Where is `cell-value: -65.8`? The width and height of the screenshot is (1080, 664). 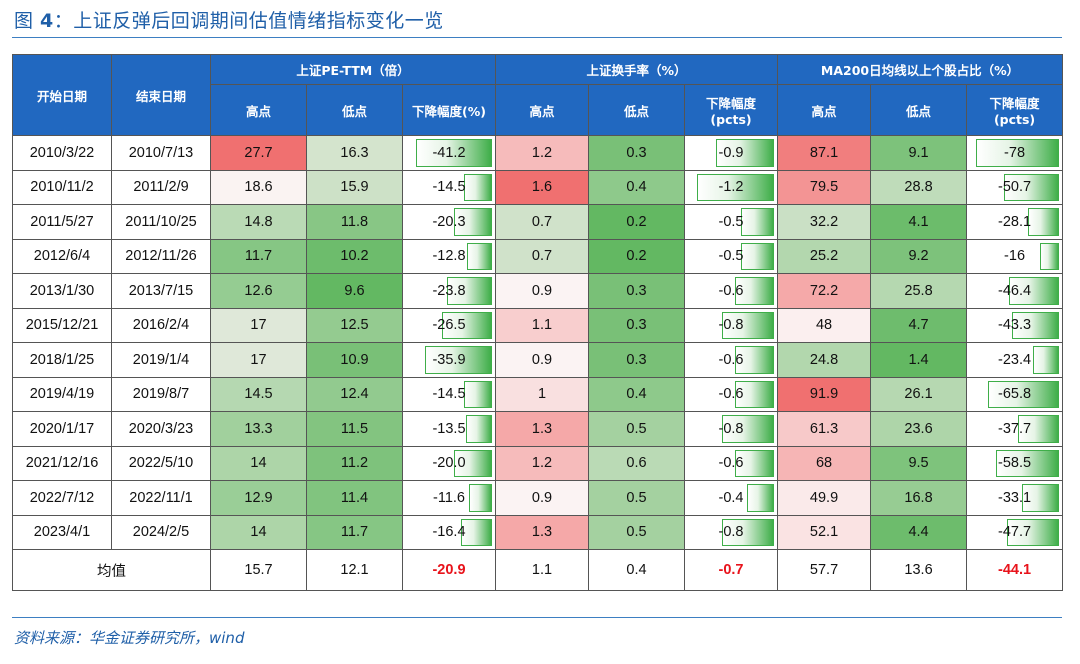 cell-value: -65.8 is located at coordinates (1015, 394).